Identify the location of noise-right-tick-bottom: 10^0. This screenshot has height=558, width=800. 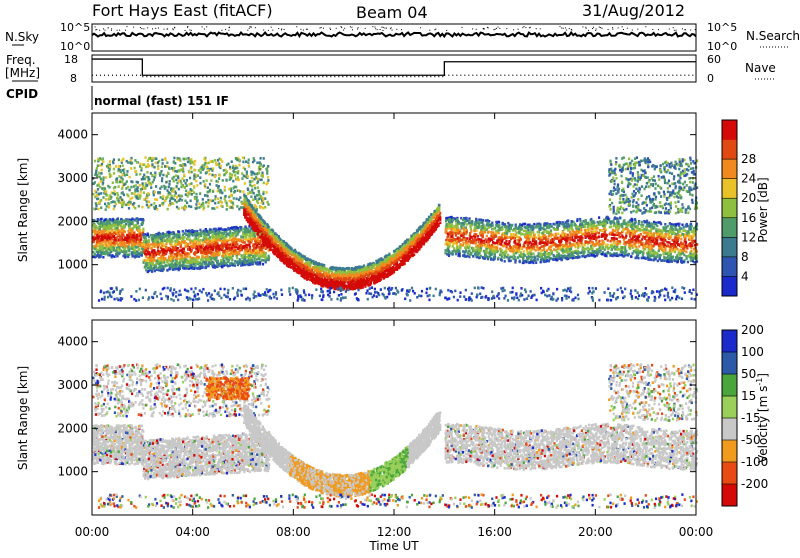
(722, 46).